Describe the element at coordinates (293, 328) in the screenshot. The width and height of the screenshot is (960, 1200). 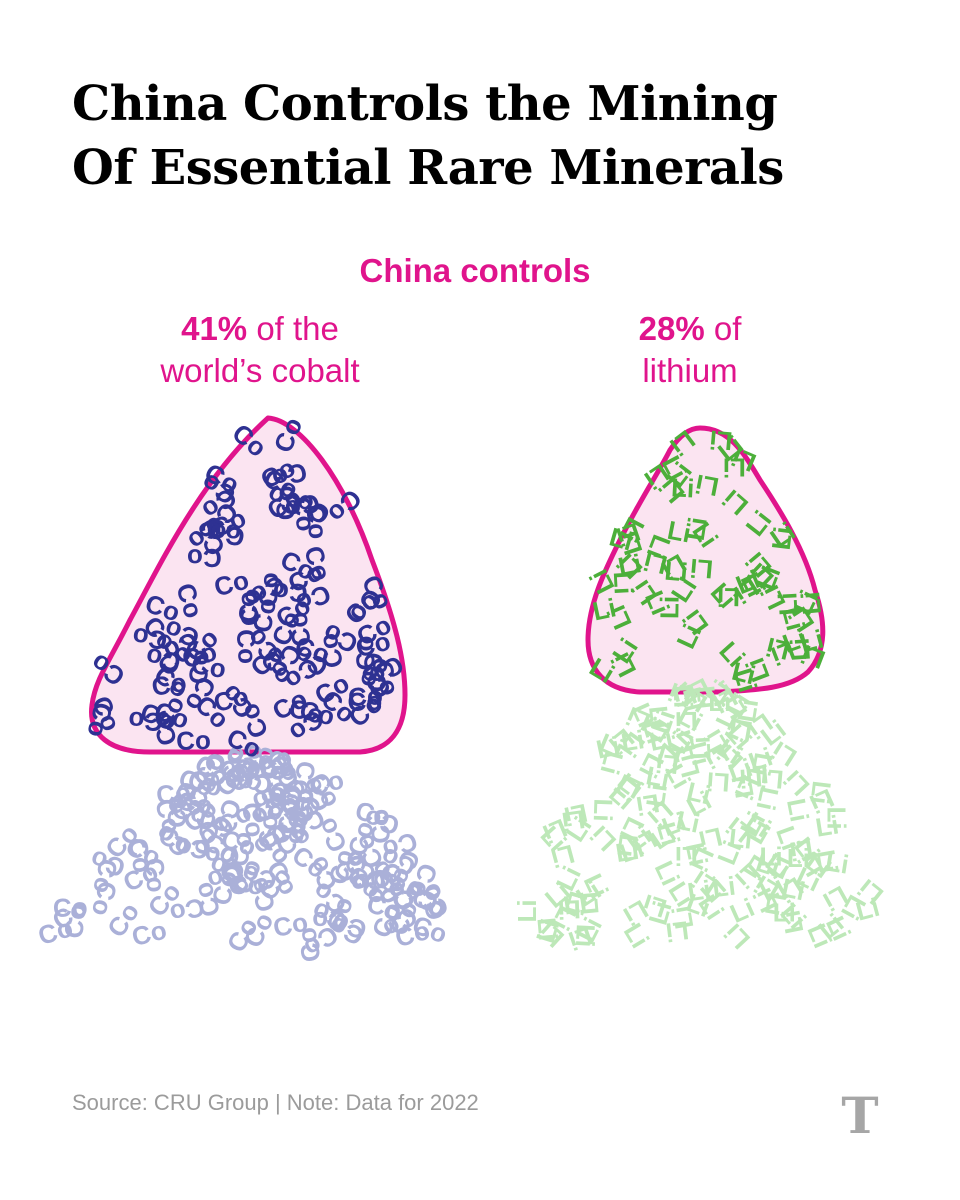
I see `cobalt-label-rest: of the` at that location.